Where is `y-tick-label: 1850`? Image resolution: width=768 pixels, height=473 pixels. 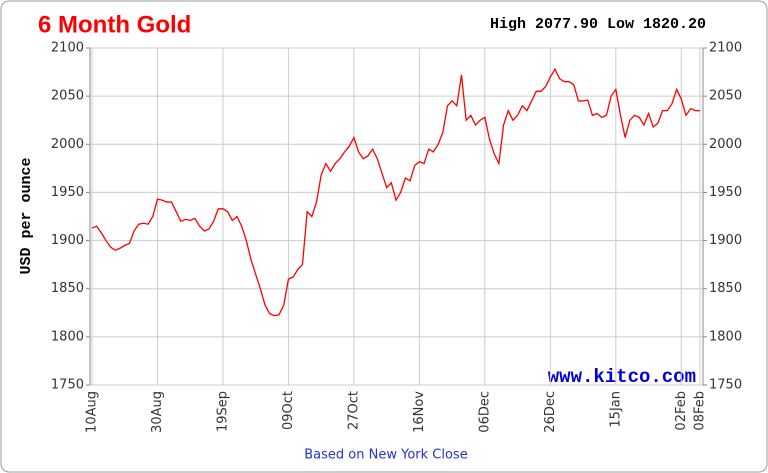
y-tick-label: 1850 is located at coordinates (67, 288).